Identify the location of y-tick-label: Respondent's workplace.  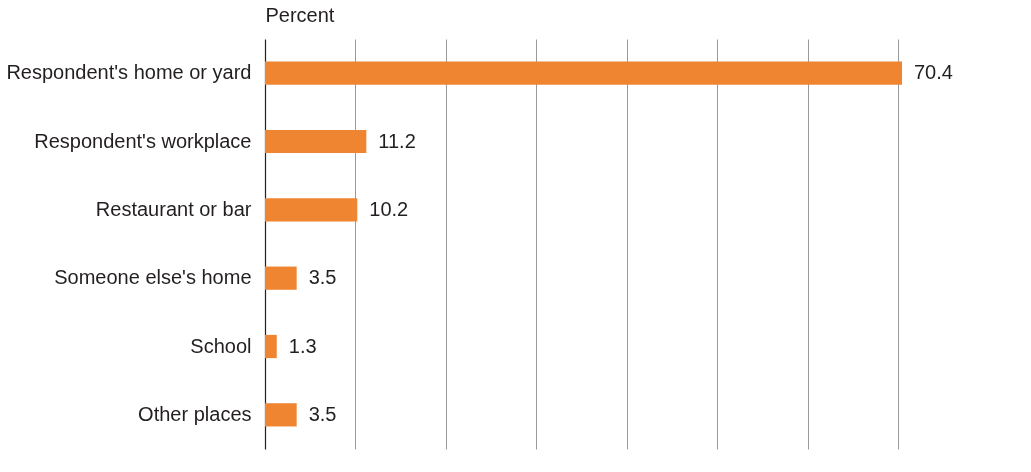
(143, 140).